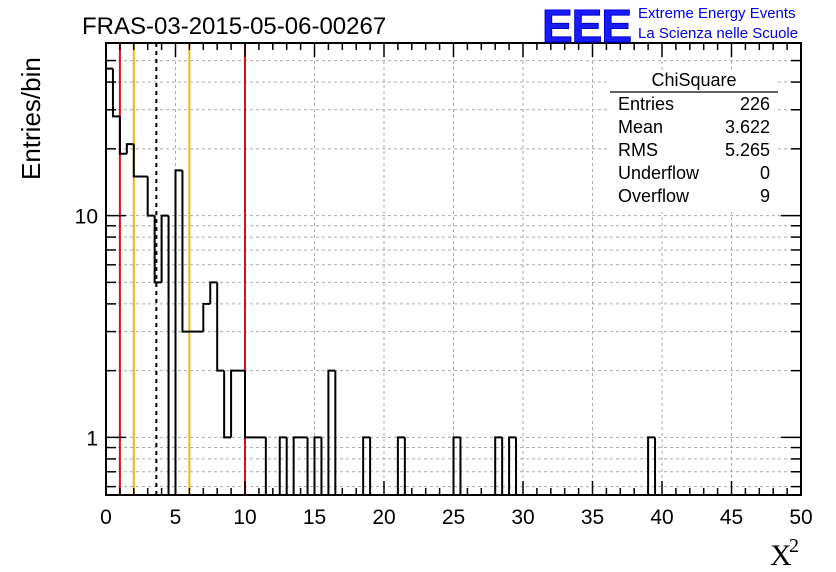 The width and height of the screenshot is (836, 572). What do you see at coordinates (646, 104) in the screenshot?
I see `stats-row-entries-label: Entries` at bounding box center [646, 104].